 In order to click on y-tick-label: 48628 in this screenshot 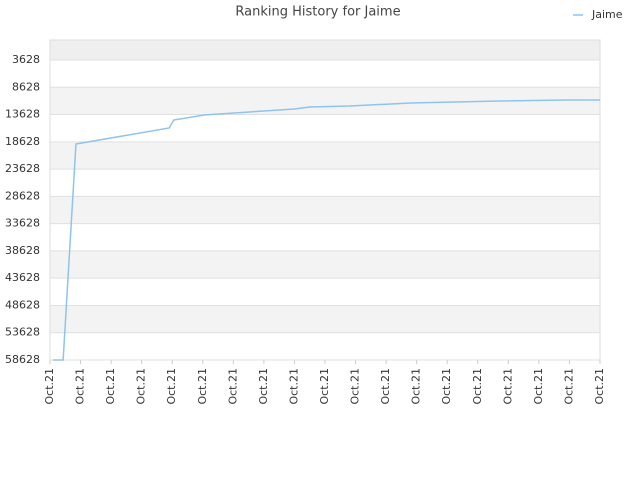, I will do `click(22, 304)`.